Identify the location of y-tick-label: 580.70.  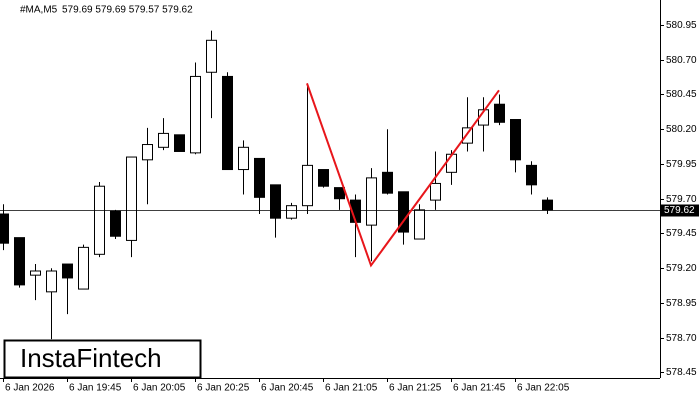
(681, 60).